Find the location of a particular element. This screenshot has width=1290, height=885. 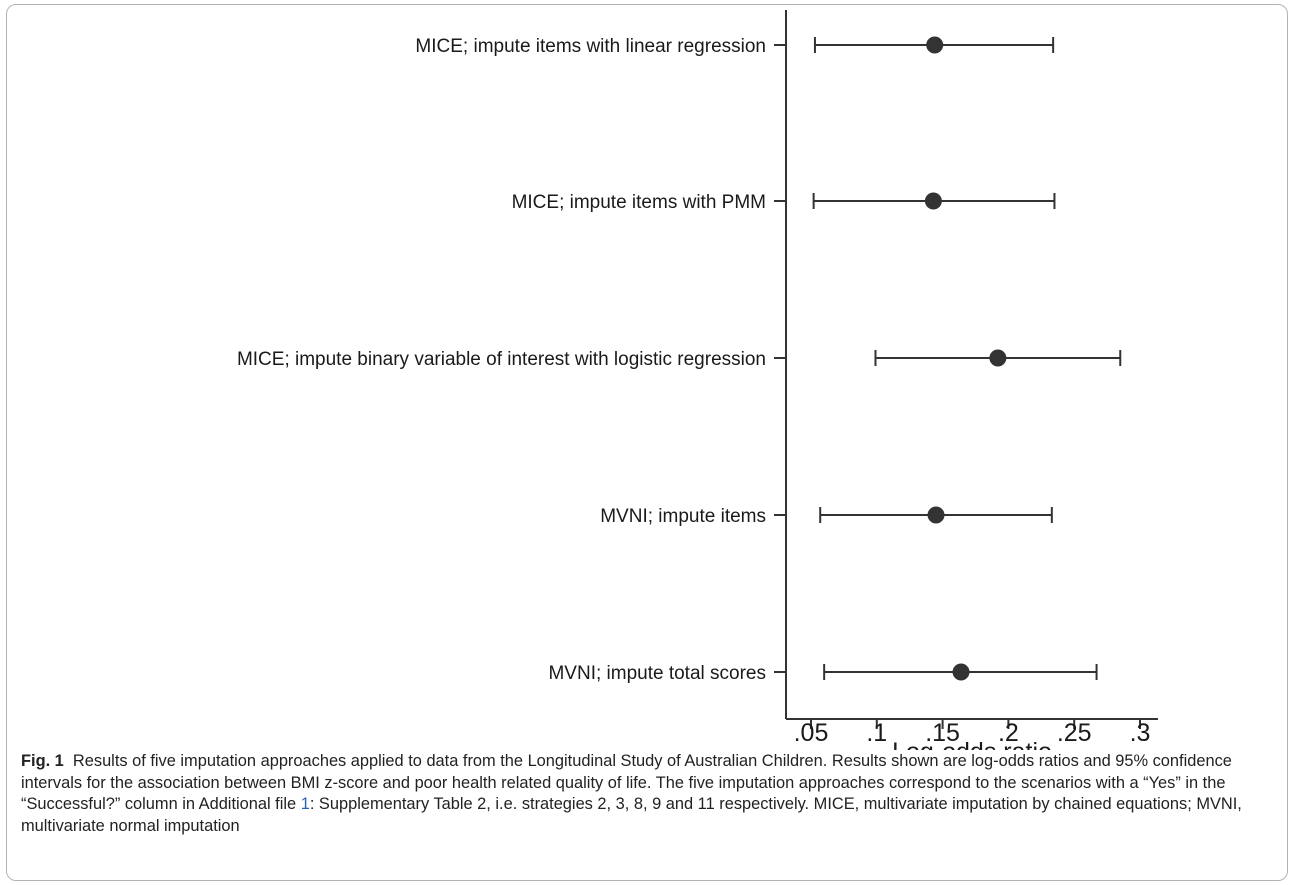

x-axis-title: Log-odds ratio is located at coordinates (972, 744).